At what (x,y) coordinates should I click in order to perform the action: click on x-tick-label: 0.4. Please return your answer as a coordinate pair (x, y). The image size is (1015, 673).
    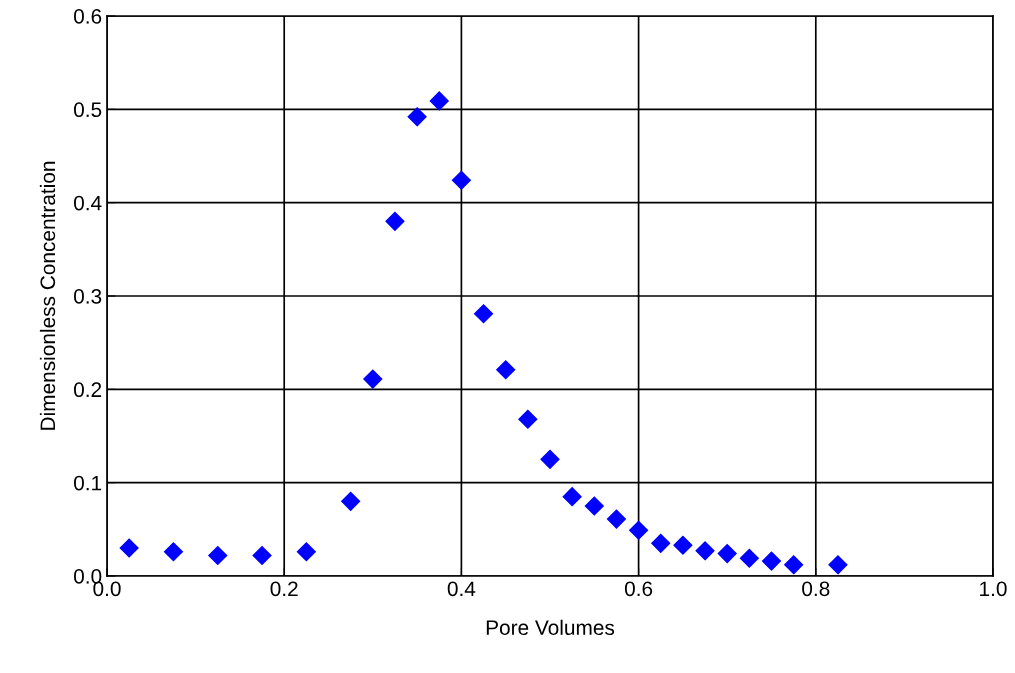
    Looking at the image, I should click on (461, 589).